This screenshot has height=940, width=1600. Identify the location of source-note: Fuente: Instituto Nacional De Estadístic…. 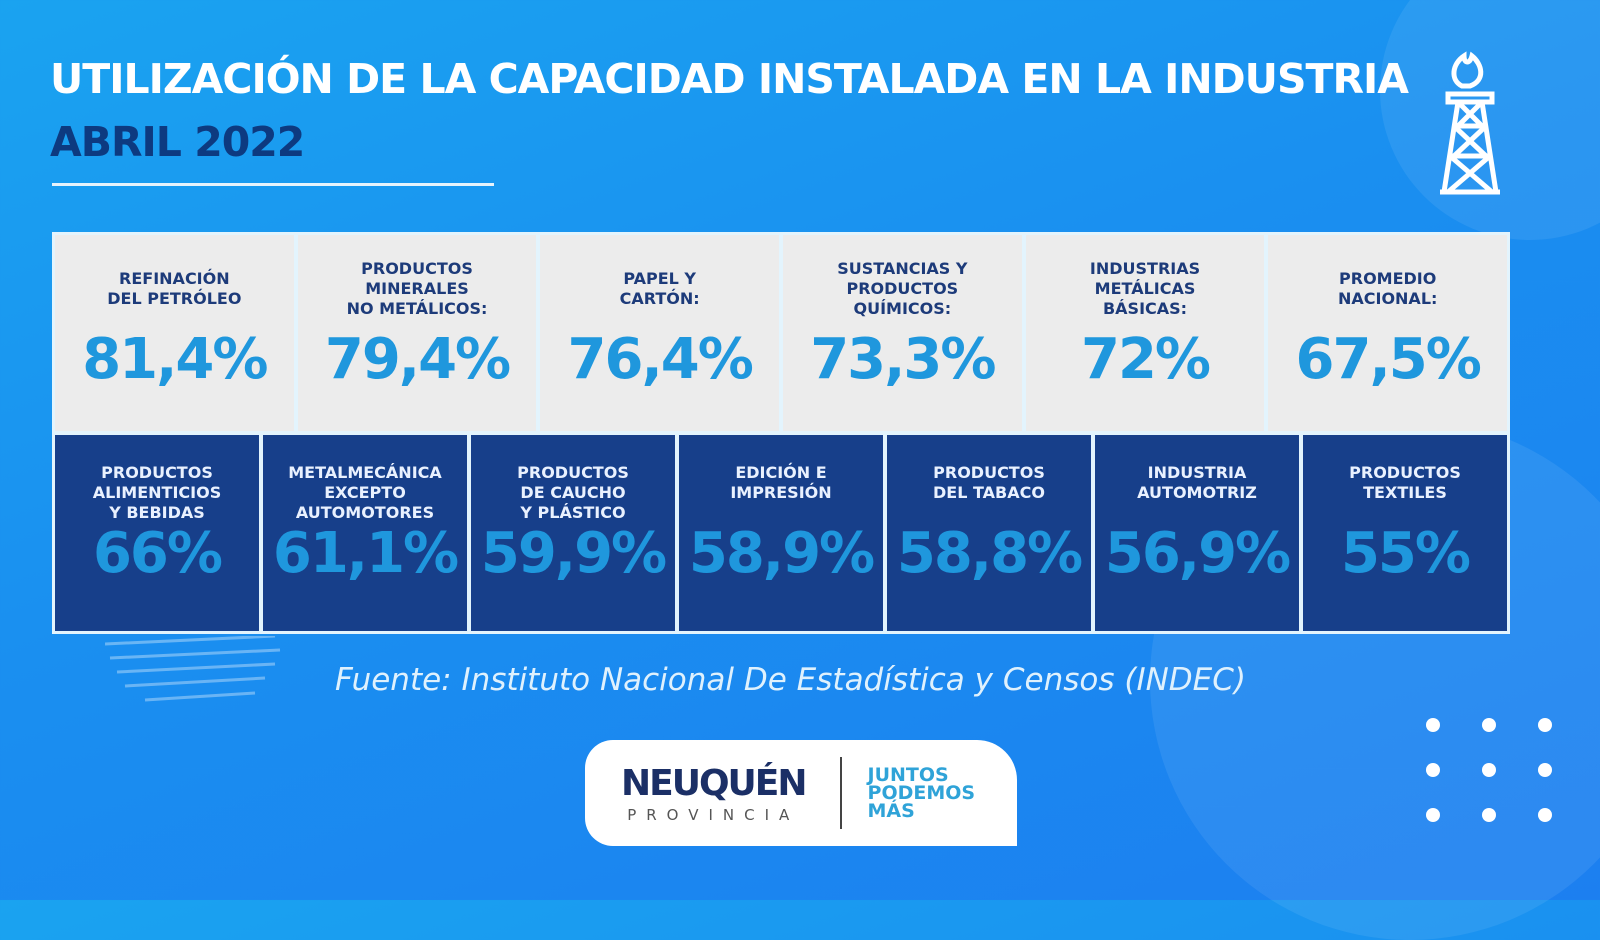
(790, 680).